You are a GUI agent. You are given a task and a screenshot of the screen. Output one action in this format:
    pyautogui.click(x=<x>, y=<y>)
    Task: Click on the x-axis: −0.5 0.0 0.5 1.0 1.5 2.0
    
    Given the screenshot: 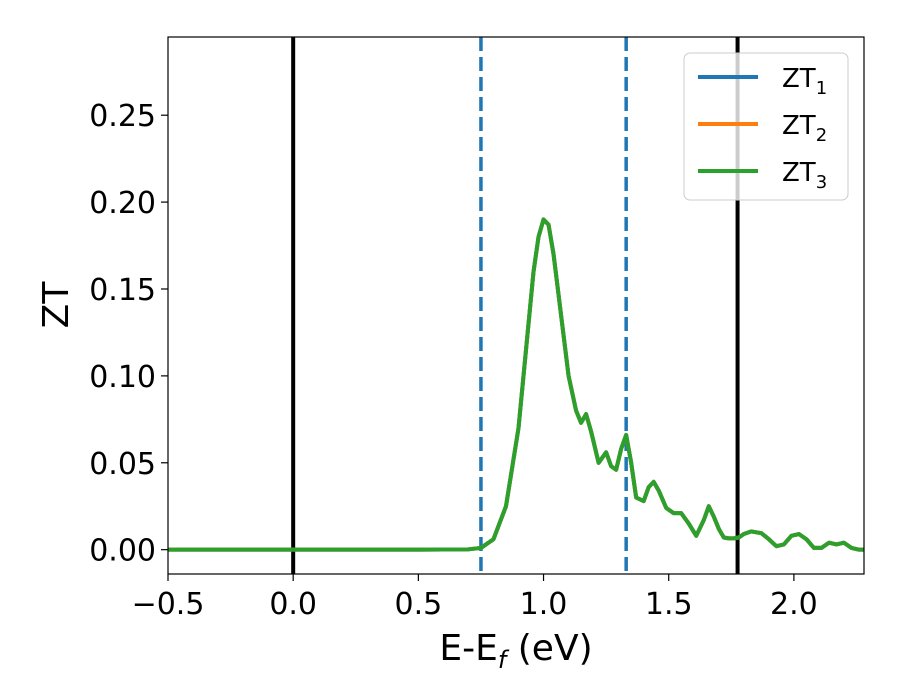 What is the action you would take?
    pyautogui.click(x=475, y=598)
    